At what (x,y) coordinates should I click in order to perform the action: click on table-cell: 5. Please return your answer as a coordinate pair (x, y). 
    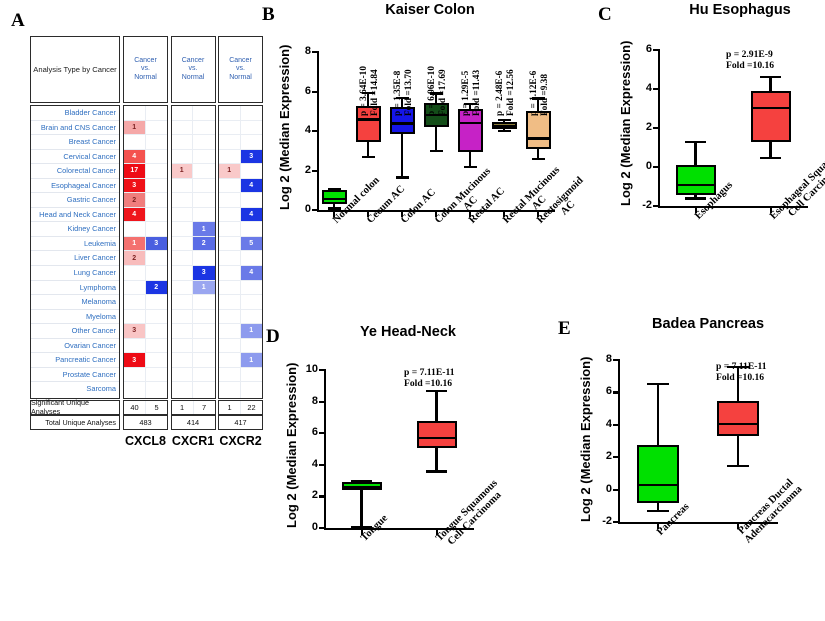
    Looking at the image, I should click on (251, 244).